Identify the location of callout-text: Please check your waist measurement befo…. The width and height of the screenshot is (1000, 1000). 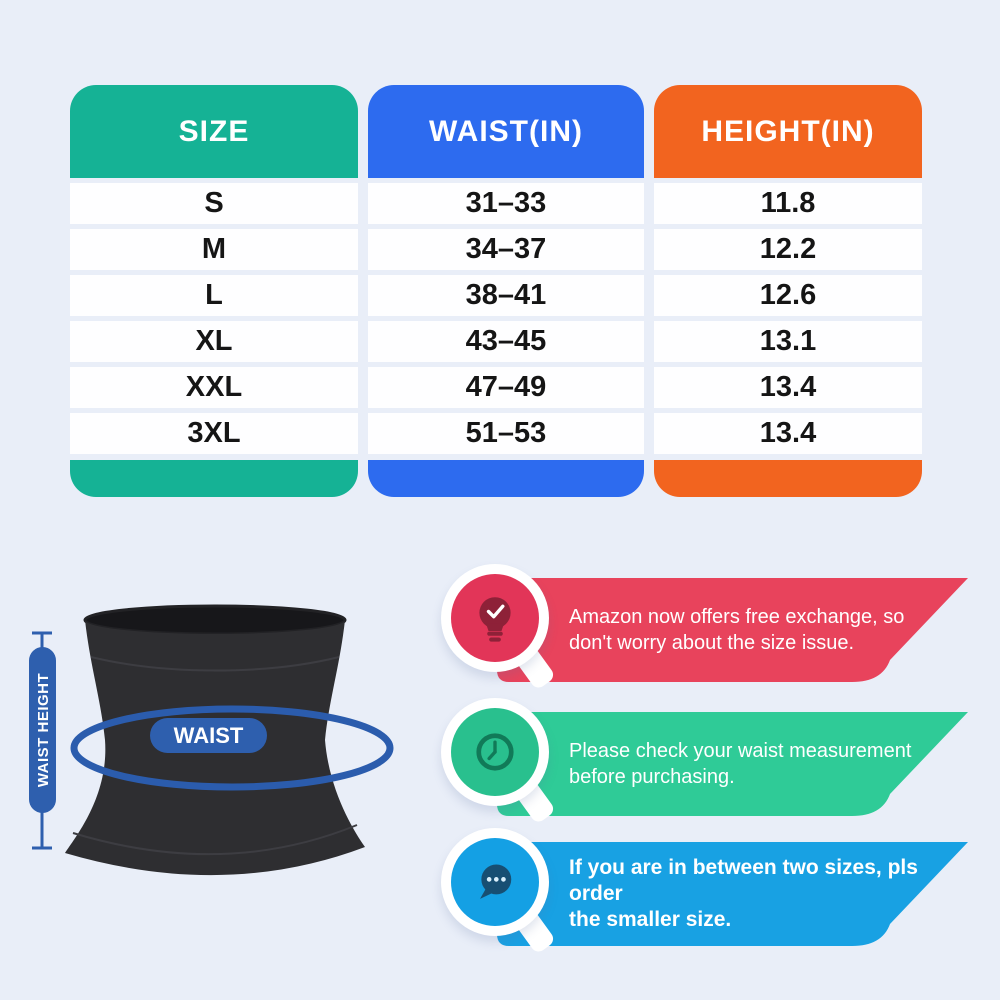
(740, 764).